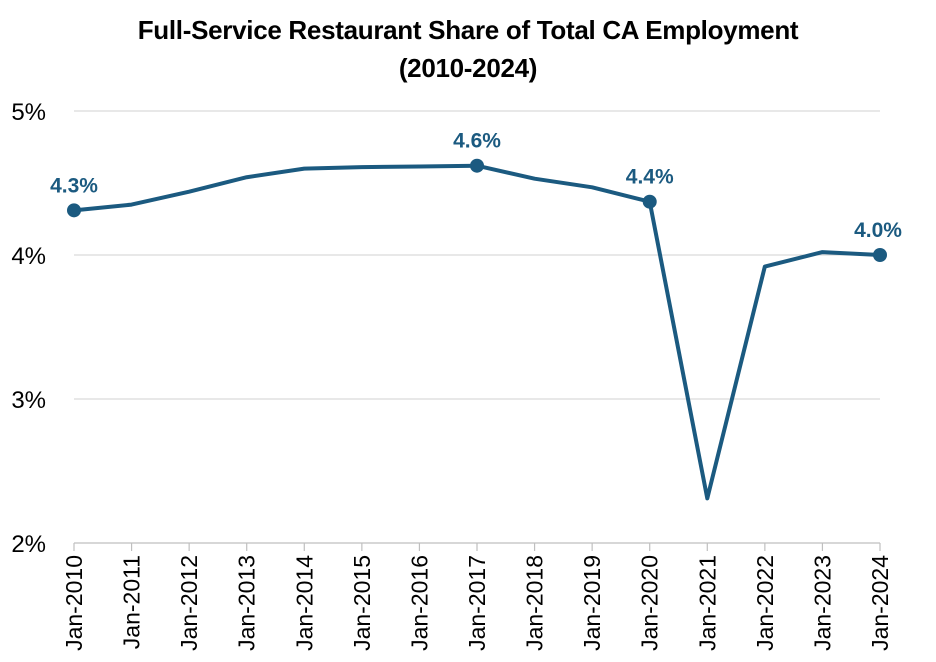  Describe the element at coordinates (247, 603) in the screenshot. I see `x-tick-label: Jan-2013` at that location.